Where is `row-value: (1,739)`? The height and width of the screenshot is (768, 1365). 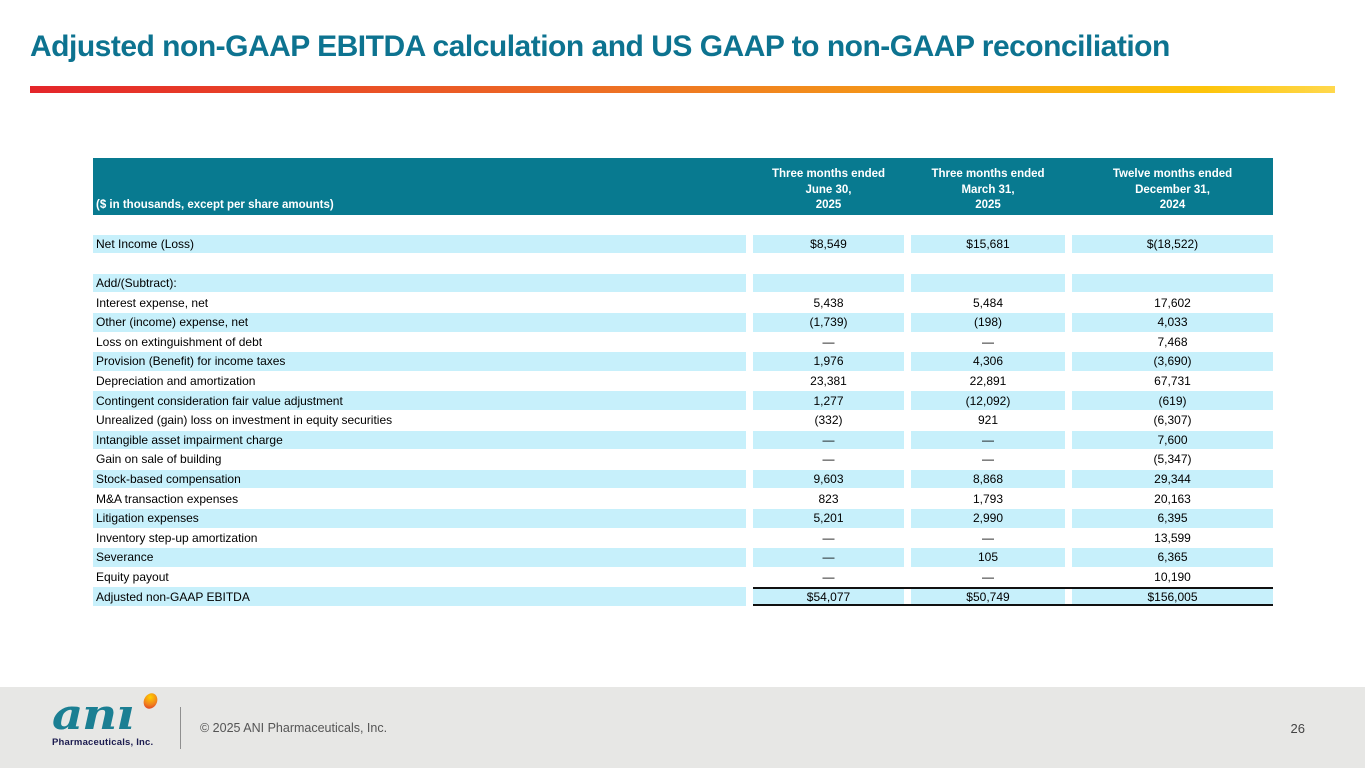
row-value: (1,739) is located at coordinates (828, 322).